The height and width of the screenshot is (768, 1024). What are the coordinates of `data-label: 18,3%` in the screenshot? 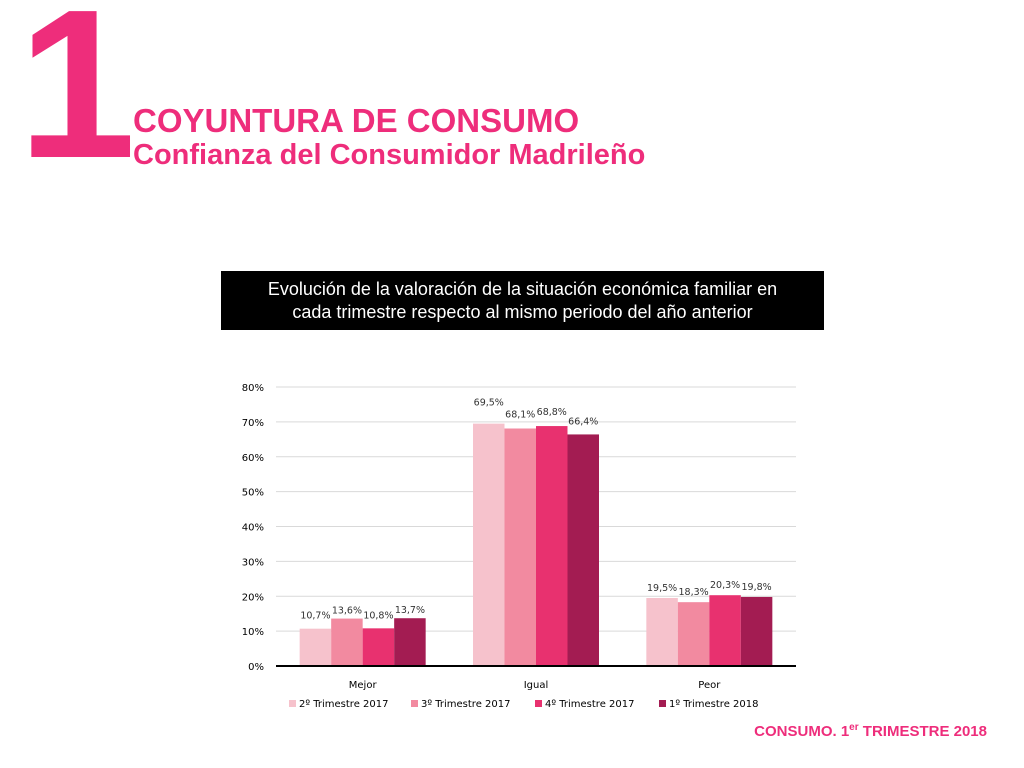 It's located at (693, 592).